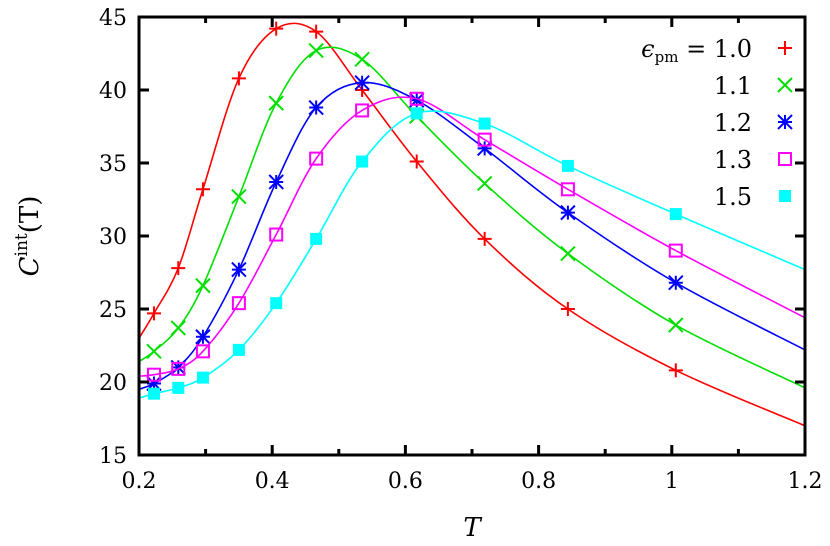  I want to click on x-tick-label: 0.4, so click(272, 481).